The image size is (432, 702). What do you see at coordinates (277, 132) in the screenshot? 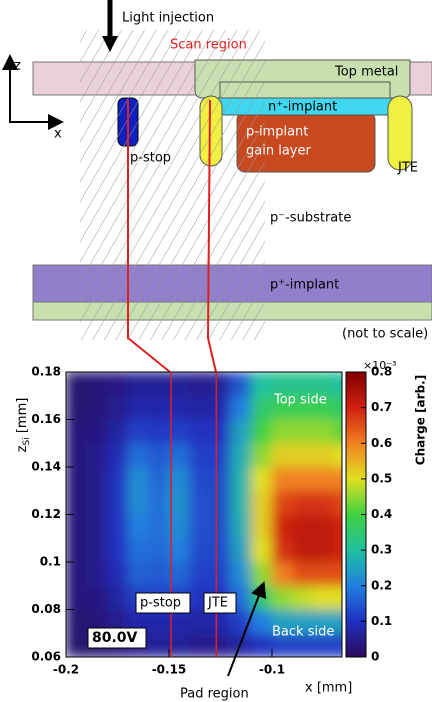
I see `label: p-implant` at bounding box center [277, 132].